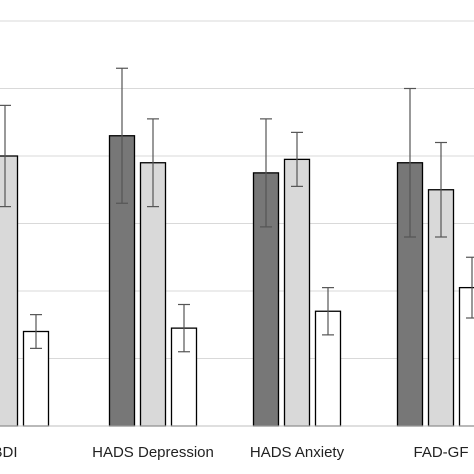 The width and height of the screenshot is (474, 474). Describe the element at coordinates (297, 292) in the screenshot. I see `bar-series2-hads-anxiety` at that location.